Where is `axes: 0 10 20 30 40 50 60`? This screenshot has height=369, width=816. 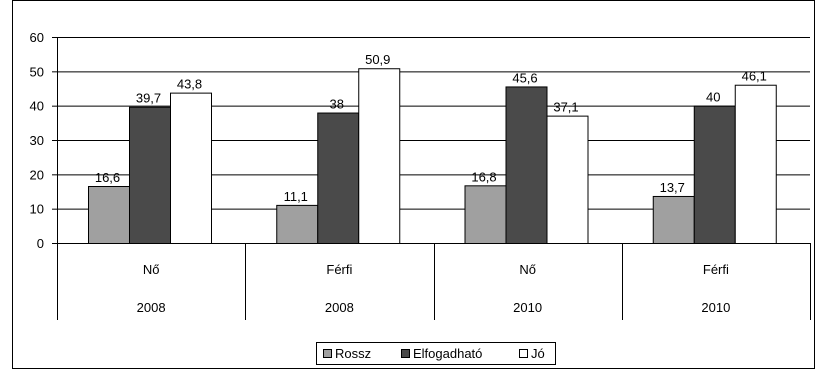
axes: 0 10 20 30 40 50 60 is located at coordinates (44, 140).